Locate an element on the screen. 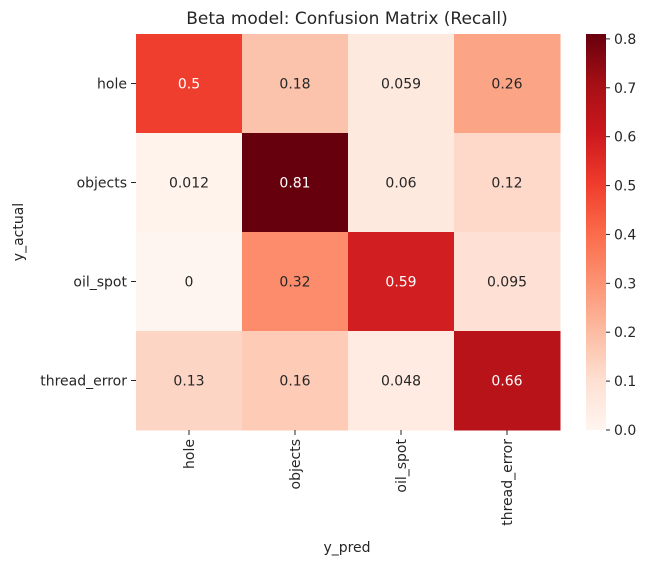 This screenshot has height=566, width=652. cell-value-label: 0.66 is located at coordinates (506, 382).